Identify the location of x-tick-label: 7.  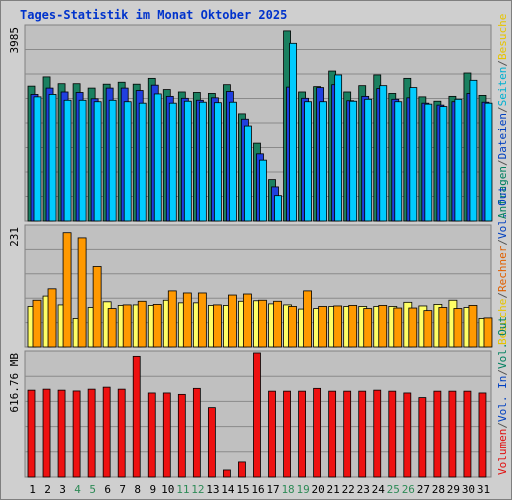
(122, 489).